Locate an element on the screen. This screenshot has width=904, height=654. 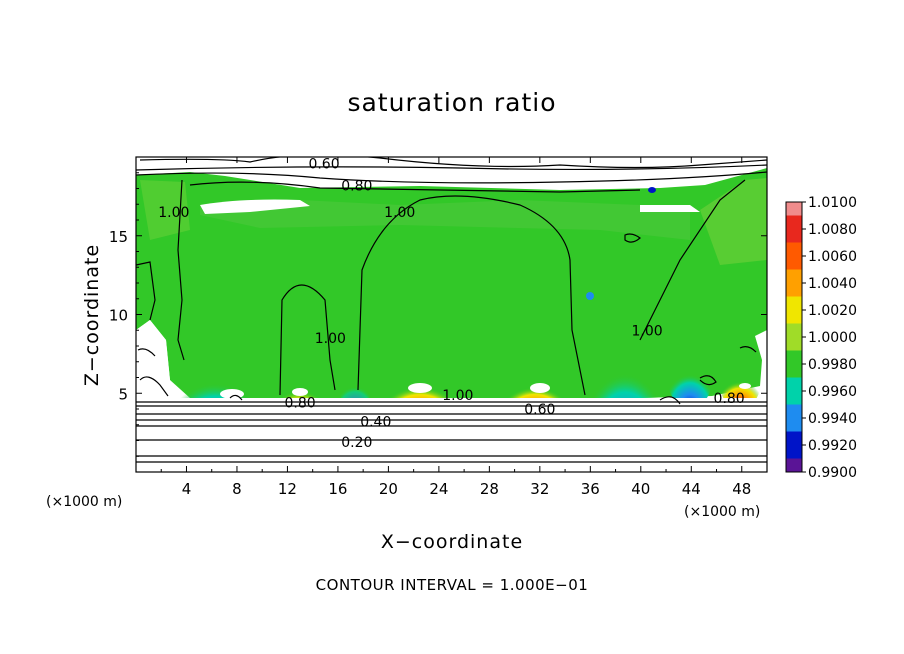
colorbar-label: 1.0080 is located at coordinates (832, 230).